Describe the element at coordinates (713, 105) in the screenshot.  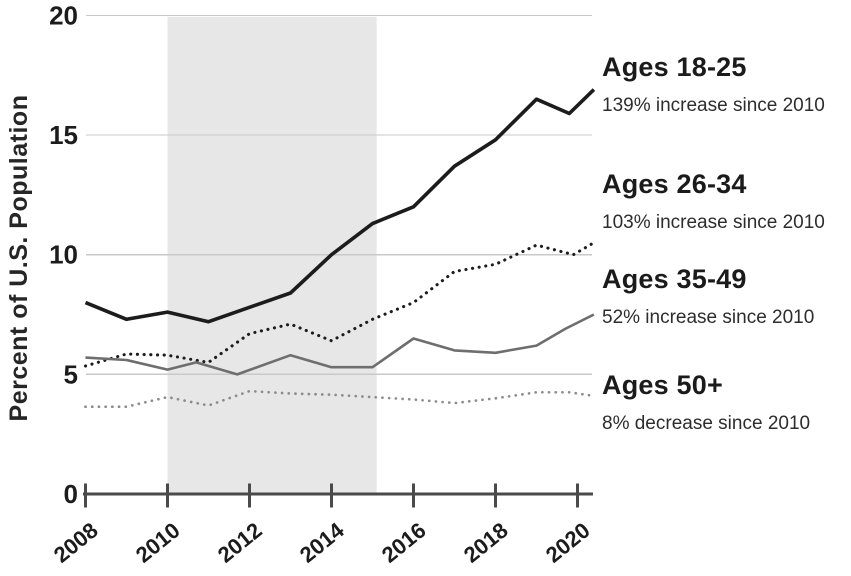
I see `legend-note-ages-18-25: 139% increase since 2010` at that location.